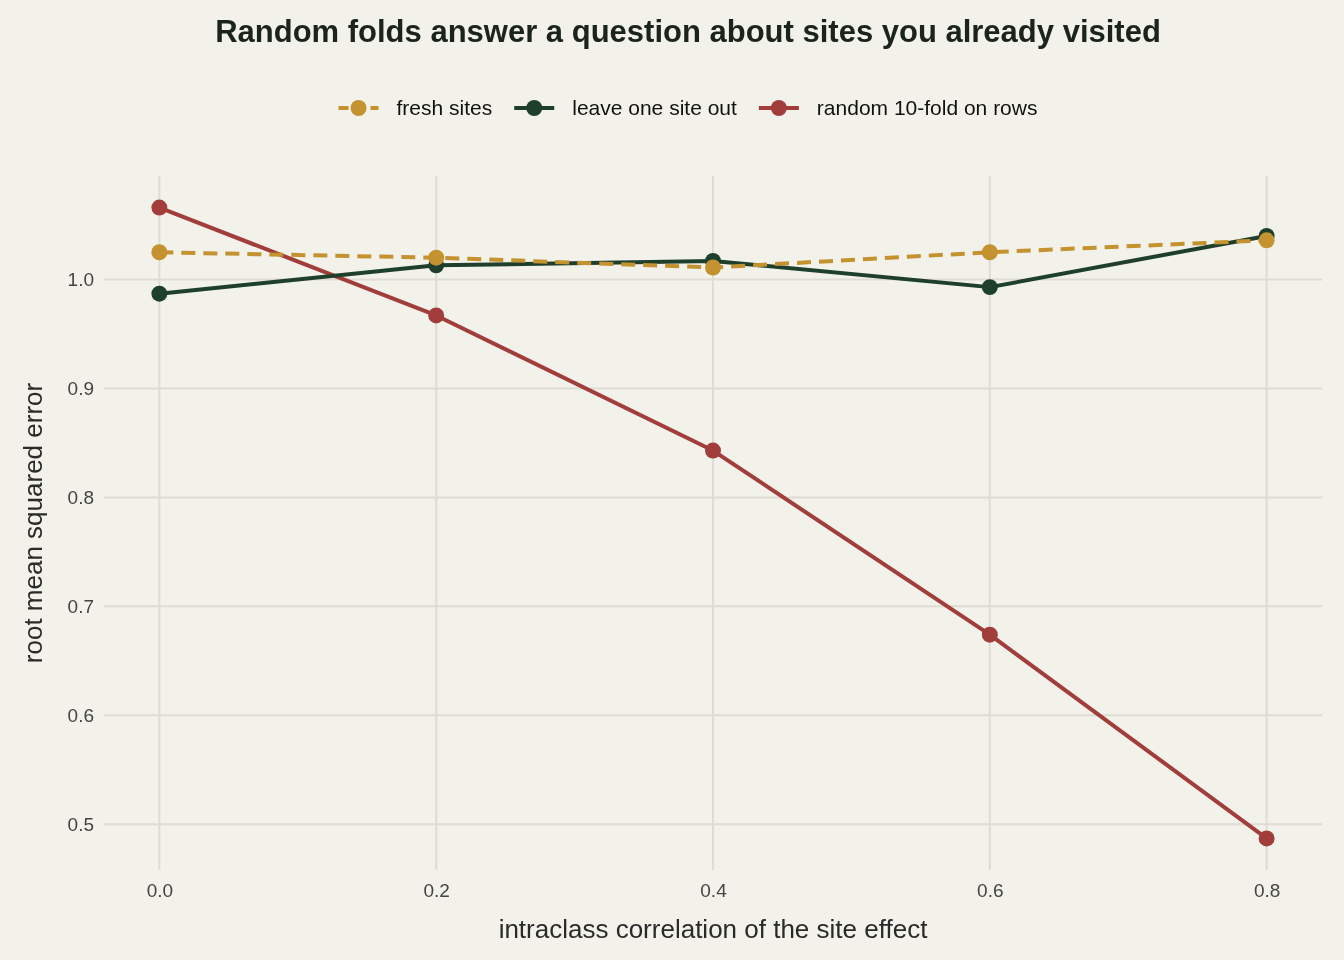 The image size is (1344, 960). I want to click on x-tick-label: 0.0, so click(160, 891).